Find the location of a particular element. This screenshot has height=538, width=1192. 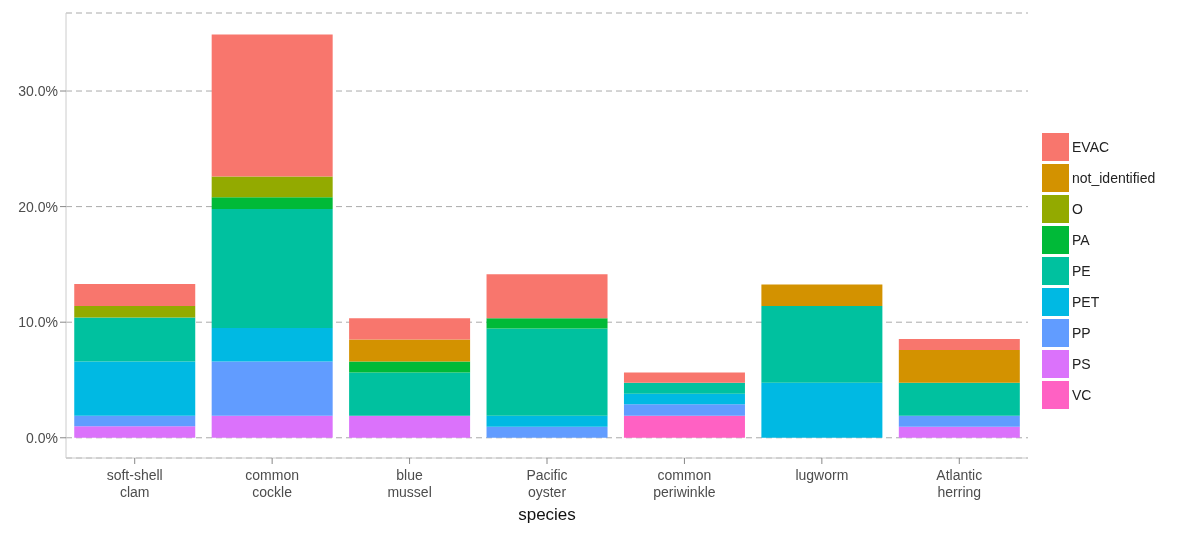

legend-label: PET is located at coordinates (1086, 301).